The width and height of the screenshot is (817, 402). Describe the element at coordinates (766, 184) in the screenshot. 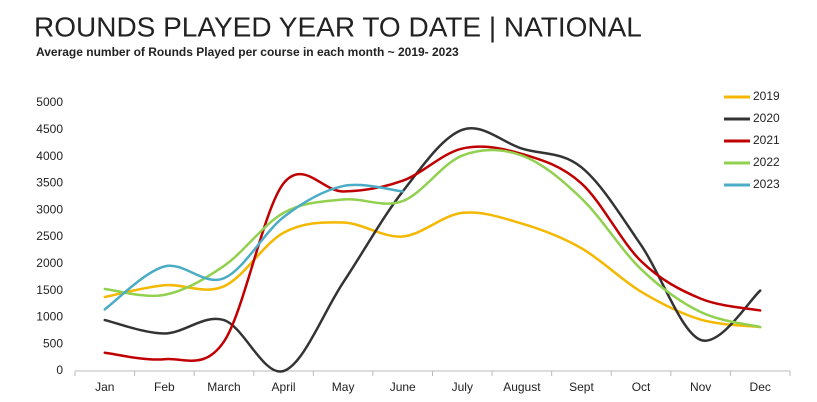

I see `legend-label: 2023` at that location.